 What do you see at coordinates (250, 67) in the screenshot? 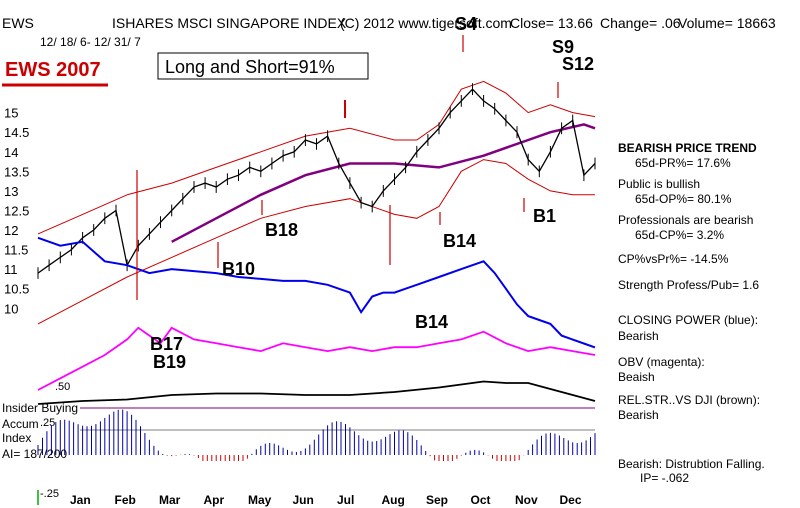
I see `result-box-text: Long and Short=91%` at bounding box center [250, 67].